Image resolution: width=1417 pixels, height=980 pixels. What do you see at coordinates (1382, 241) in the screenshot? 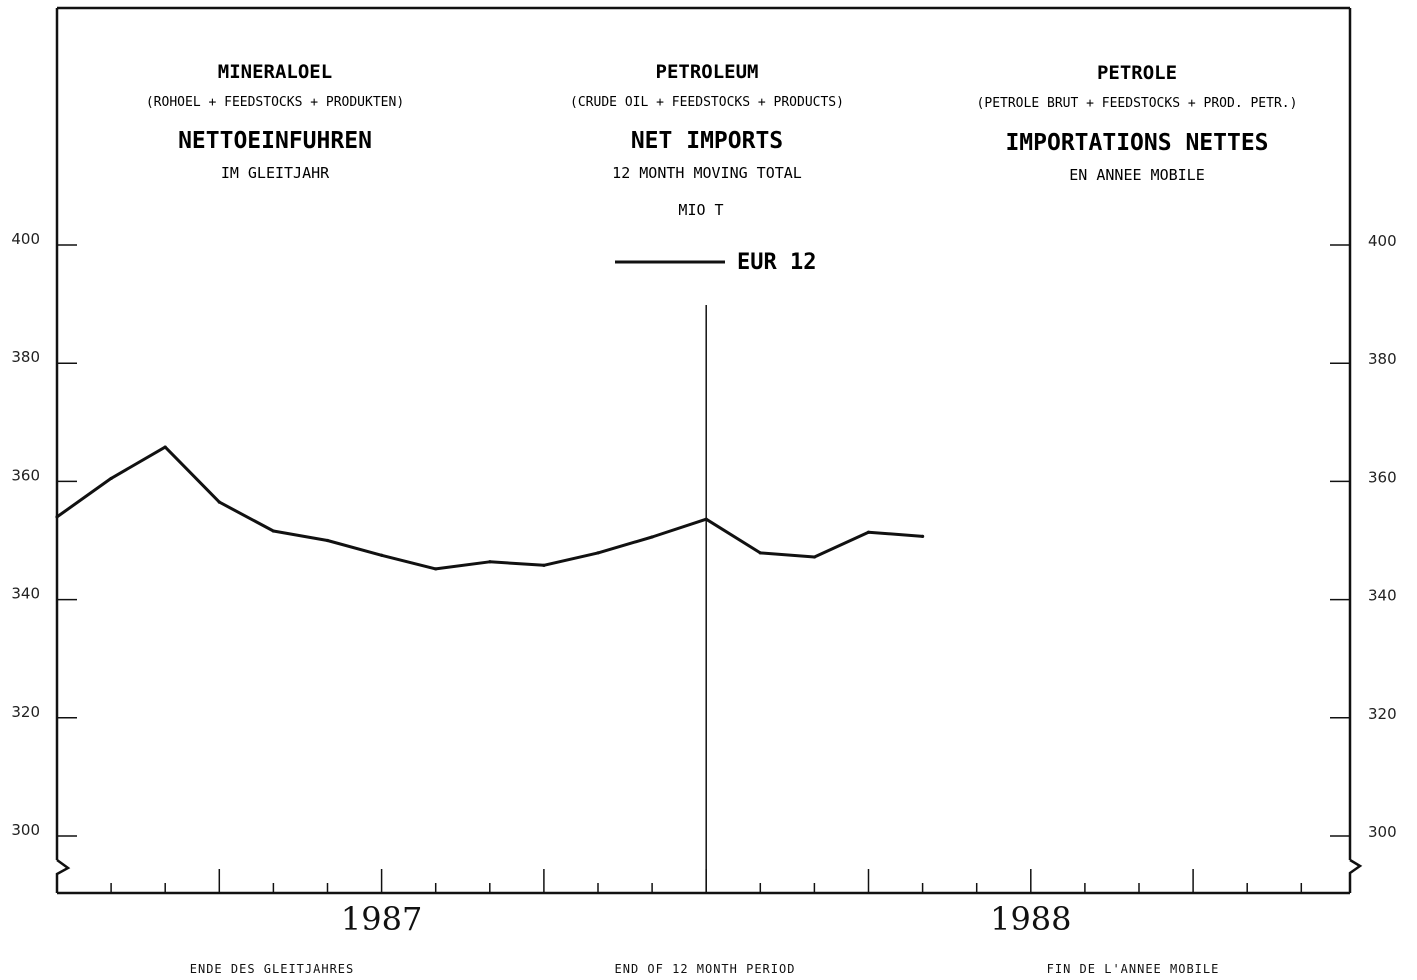
I see `y-tick-label-right-400: 400` at bounding box center [1382, 241].